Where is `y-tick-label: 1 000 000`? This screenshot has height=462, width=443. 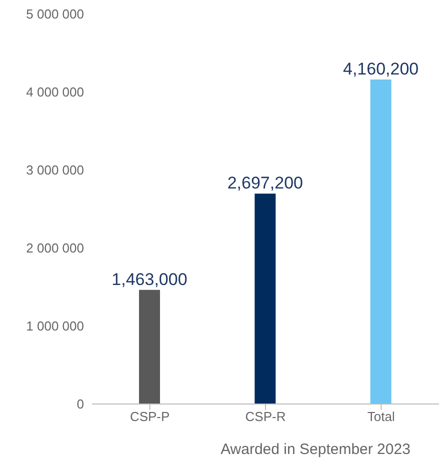 y-tick-label: 1 000 000 is located at coordinates (55, 326).